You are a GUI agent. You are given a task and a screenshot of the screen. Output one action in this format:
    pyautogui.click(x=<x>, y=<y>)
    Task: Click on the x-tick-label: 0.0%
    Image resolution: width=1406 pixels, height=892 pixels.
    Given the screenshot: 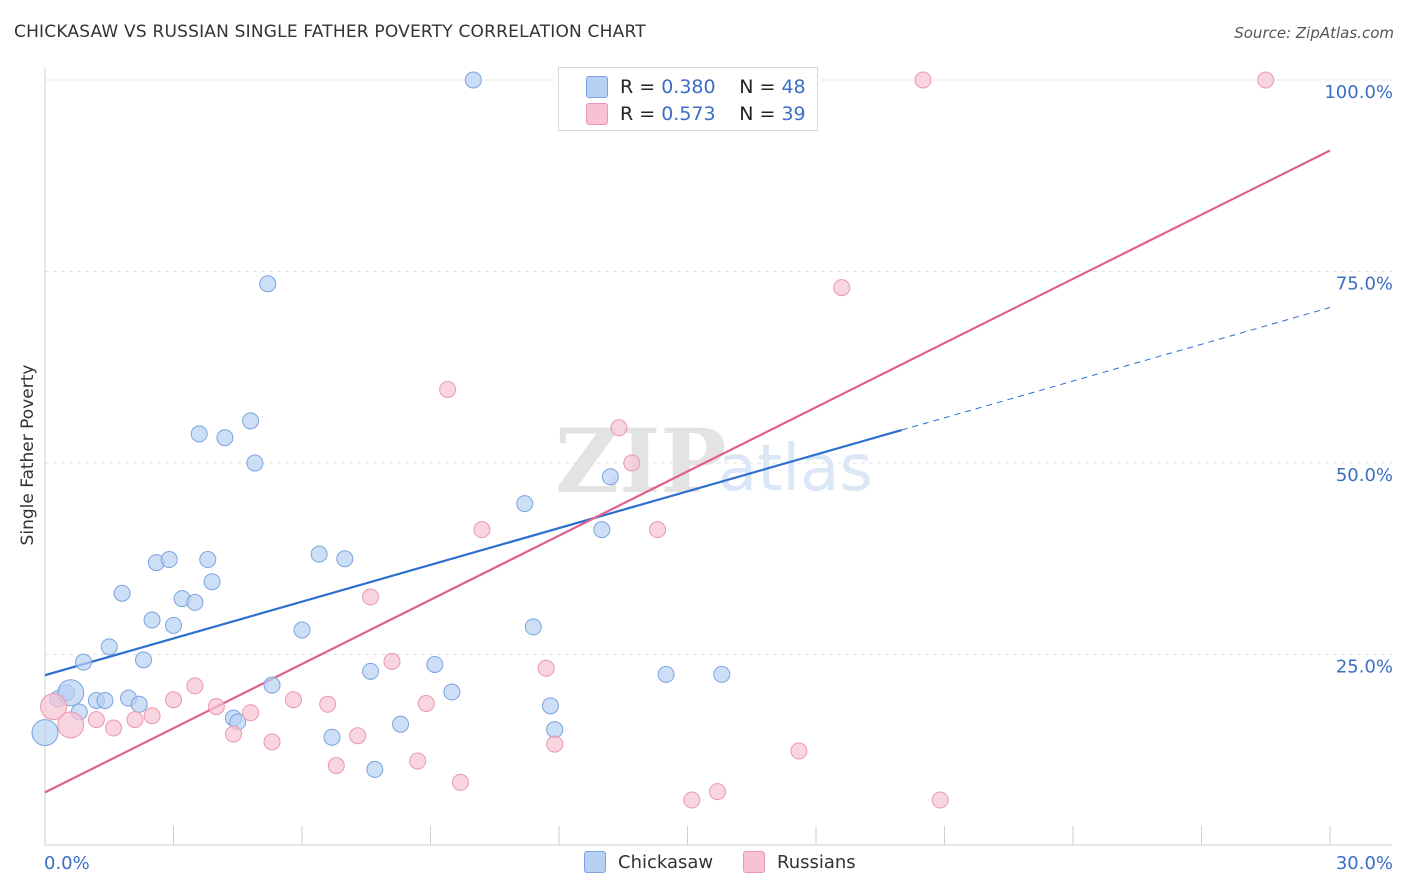 What is the action you would take?
    pyautogui.click(x=67, y=863)
    